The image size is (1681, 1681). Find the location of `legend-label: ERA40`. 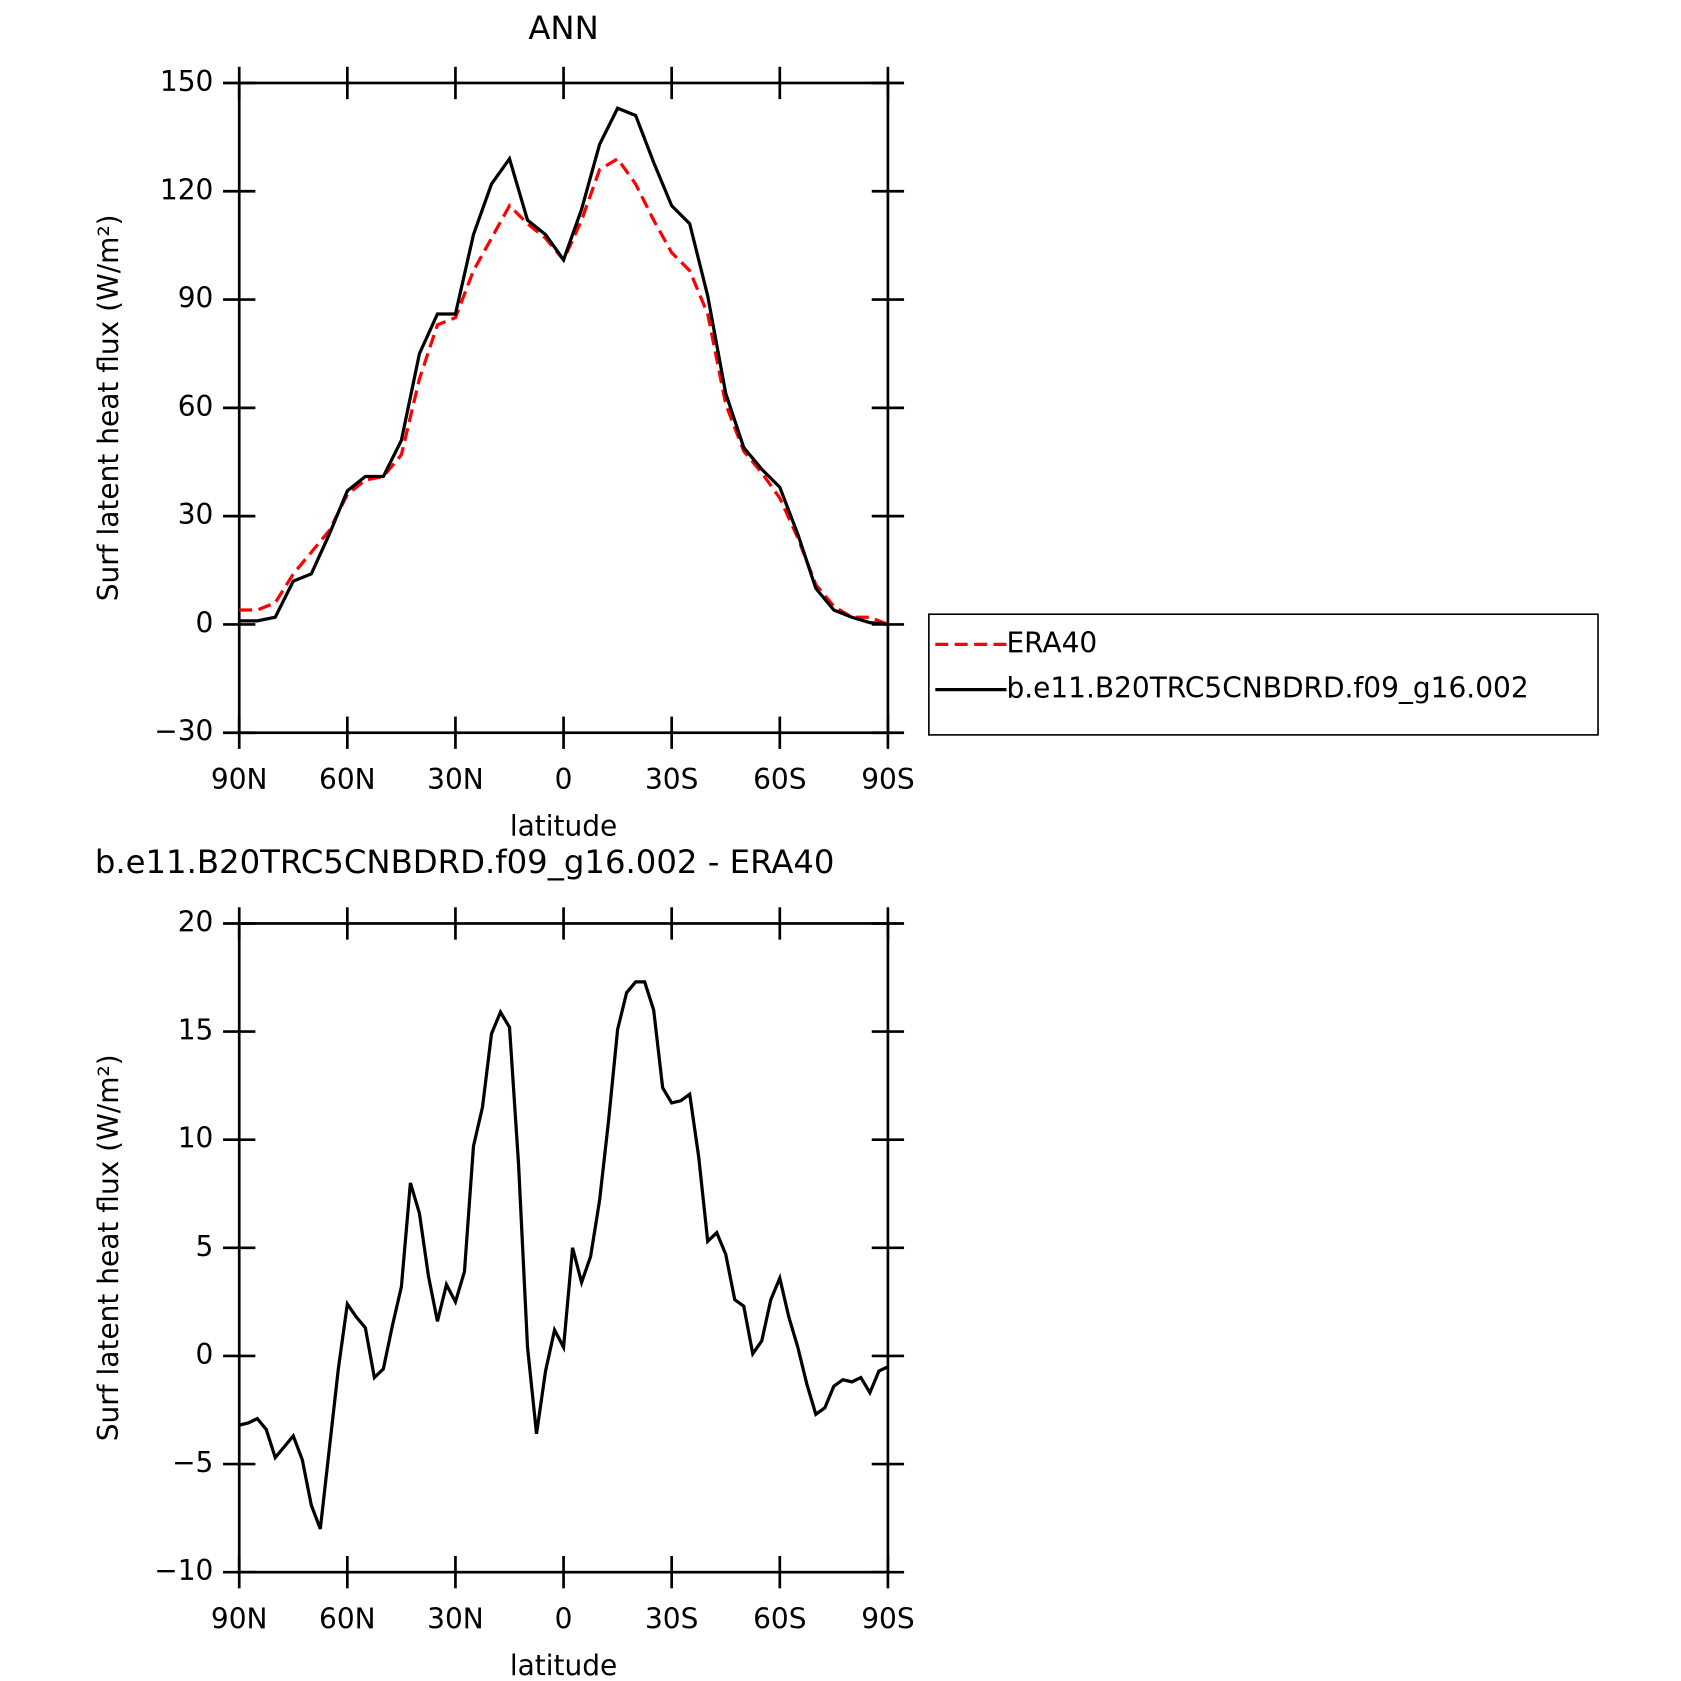

legend-label: ERA40 is located at coordinates (1051, 642).